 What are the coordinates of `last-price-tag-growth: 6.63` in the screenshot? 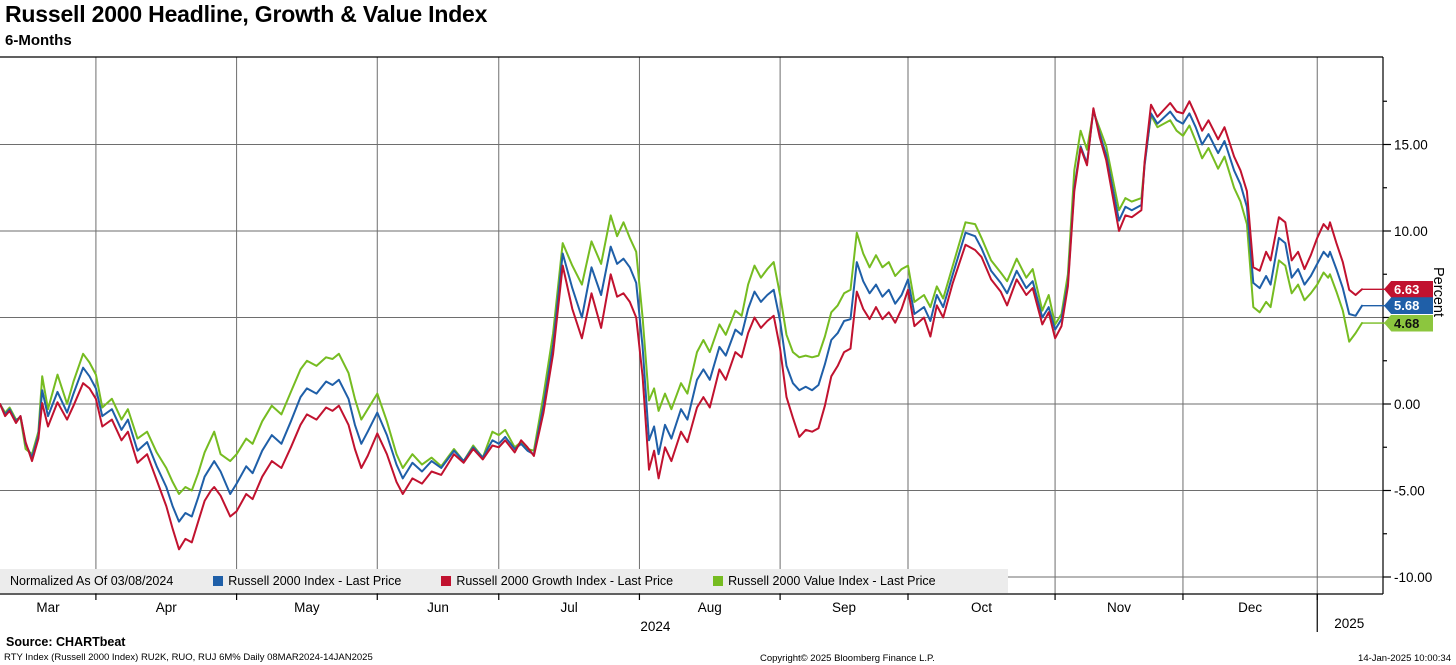 It's located at (1408, 289).